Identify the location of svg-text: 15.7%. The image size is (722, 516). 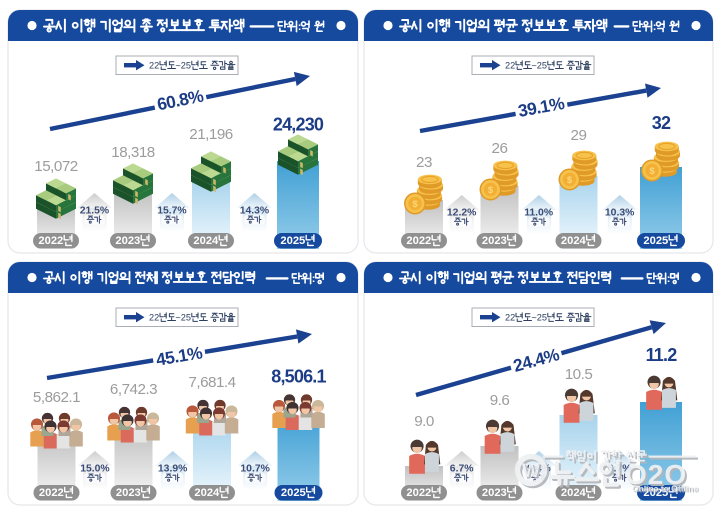
(171, 211).